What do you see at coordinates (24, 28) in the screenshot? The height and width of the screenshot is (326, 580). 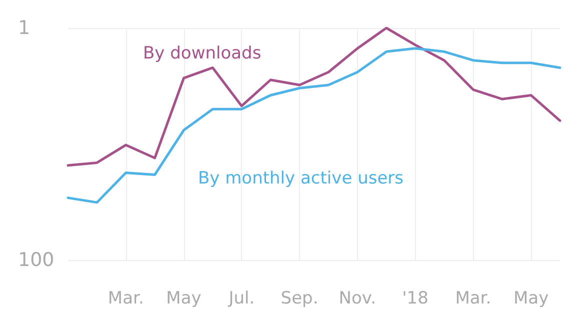 I see `y-tick-label: 1` at bounding box center [24, 28].